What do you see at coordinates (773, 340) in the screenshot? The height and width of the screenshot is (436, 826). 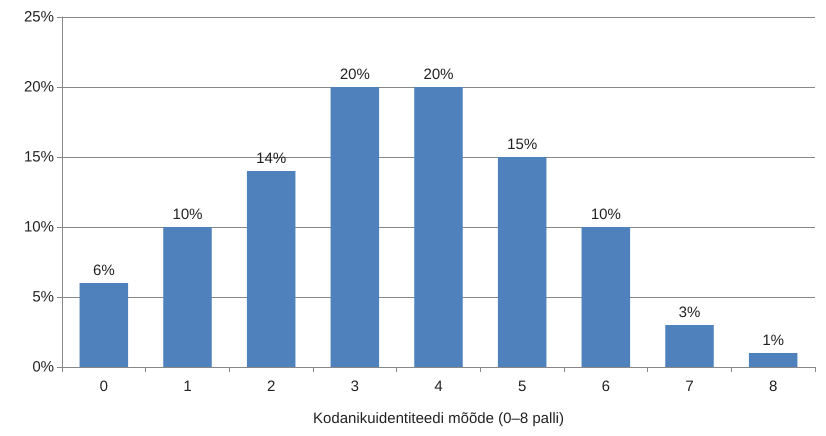 I see `data-label: 1%` at bounding box center [773, 340].